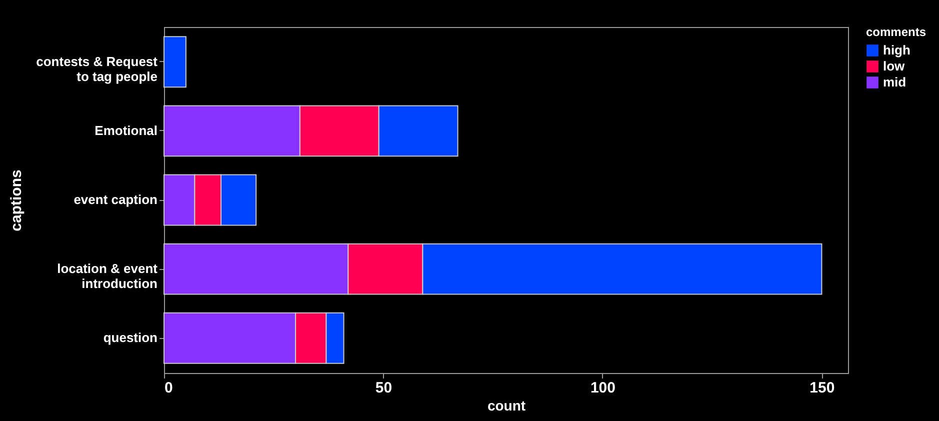 This screenshot has height=421, width=939. What do you see at coordinates (822, 388) in the screenshot?
I see `x-tick-label: 150` at bounding box center [822, 388].